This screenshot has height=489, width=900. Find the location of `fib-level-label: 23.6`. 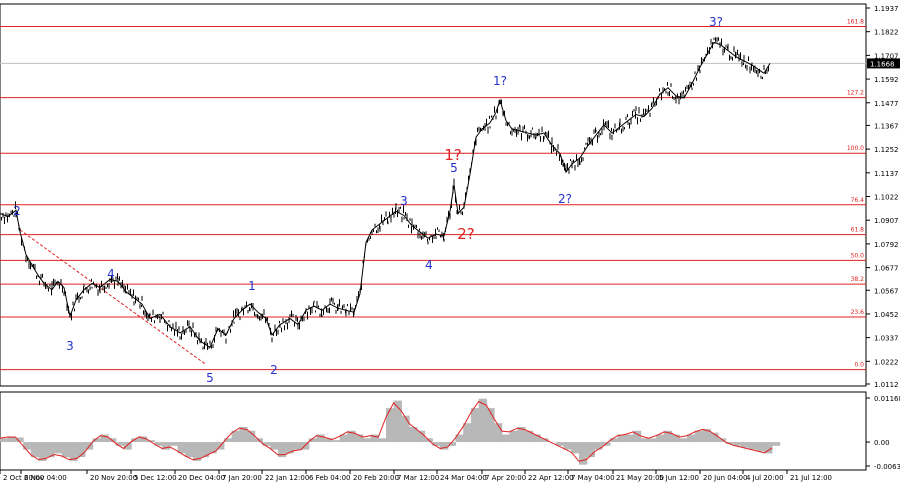

fib-level-label: 23.6 is located at coordinates (858, 312).